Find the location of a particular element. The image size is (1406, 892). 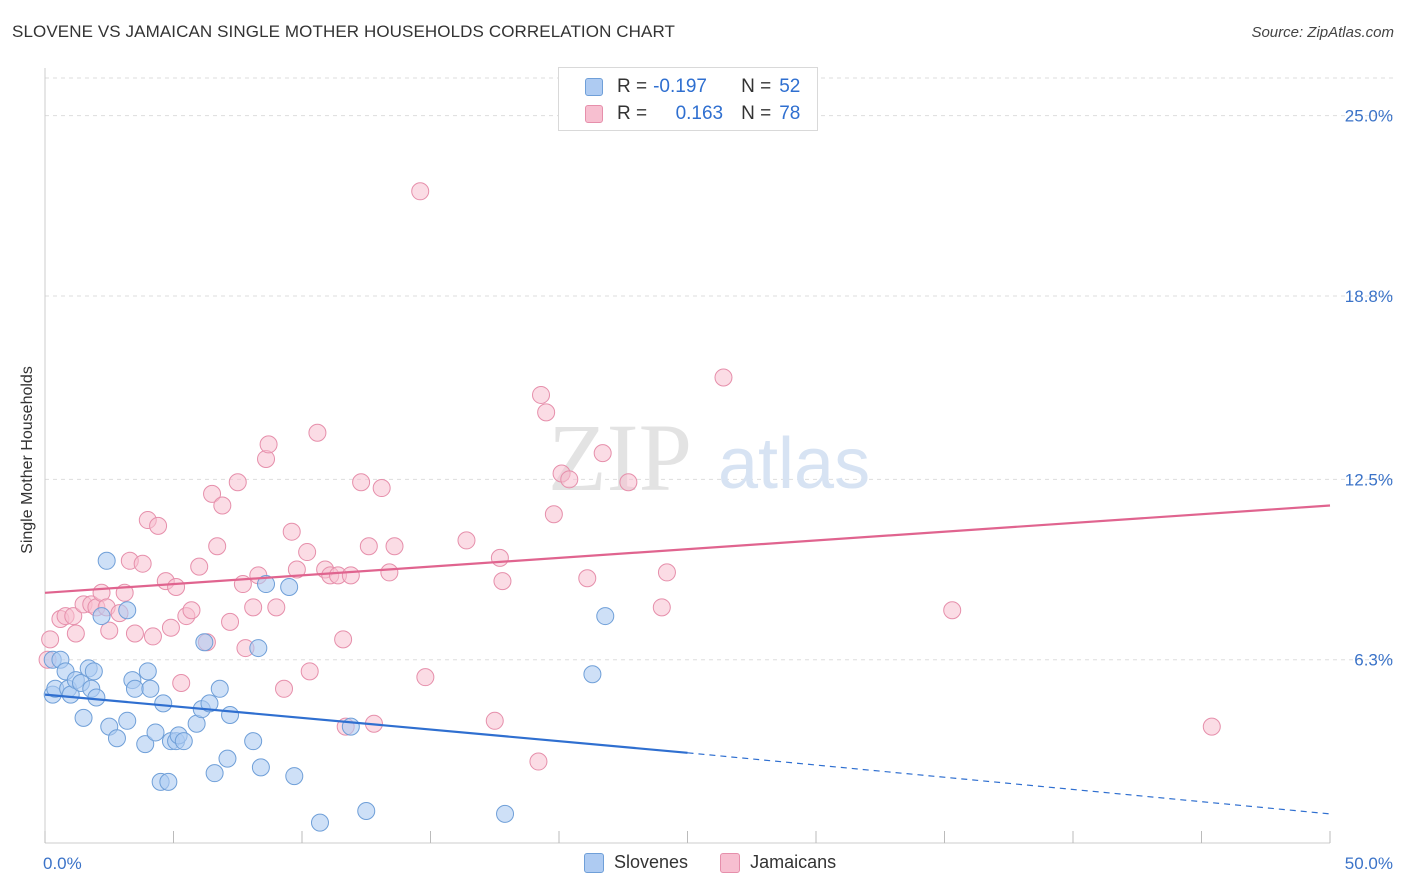

source-label: Source: ZipAtlas.com is located at coordinates (1322, 32).